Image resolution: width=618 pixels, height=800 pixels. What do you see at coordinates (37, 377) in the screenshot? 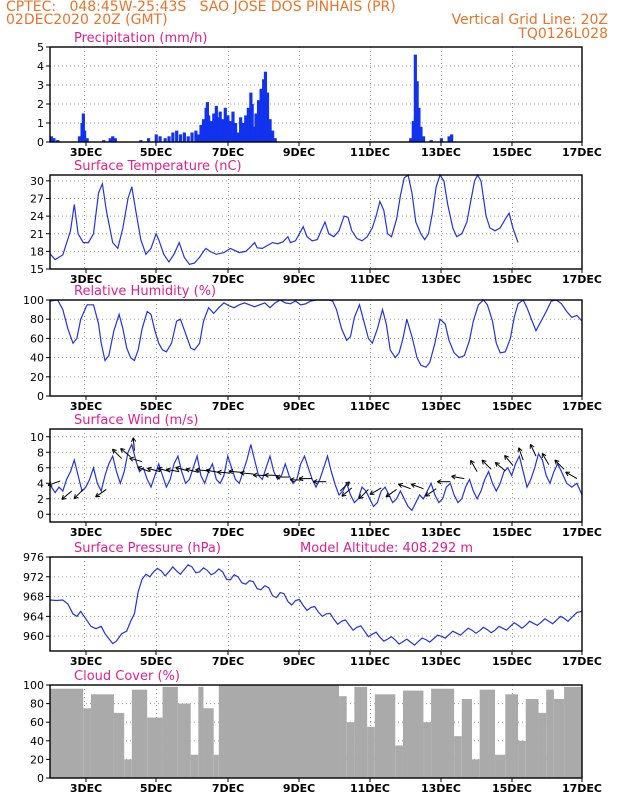
I see `y-tick-label: 20` at bounding box center [37, 377].